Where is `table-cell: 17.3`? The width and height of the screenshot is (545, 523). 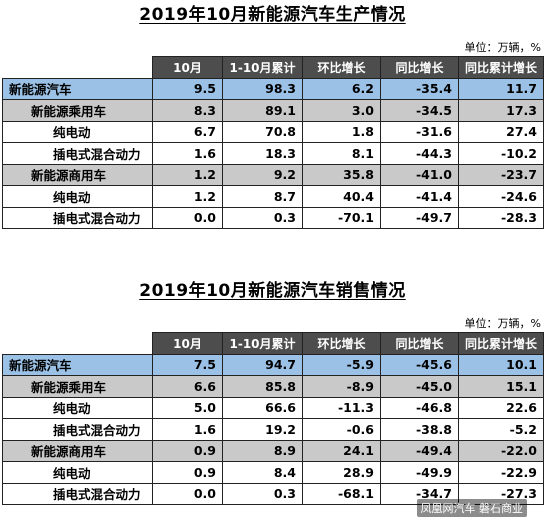 table-cell: 17.3 is located at coordinates (501, 110).